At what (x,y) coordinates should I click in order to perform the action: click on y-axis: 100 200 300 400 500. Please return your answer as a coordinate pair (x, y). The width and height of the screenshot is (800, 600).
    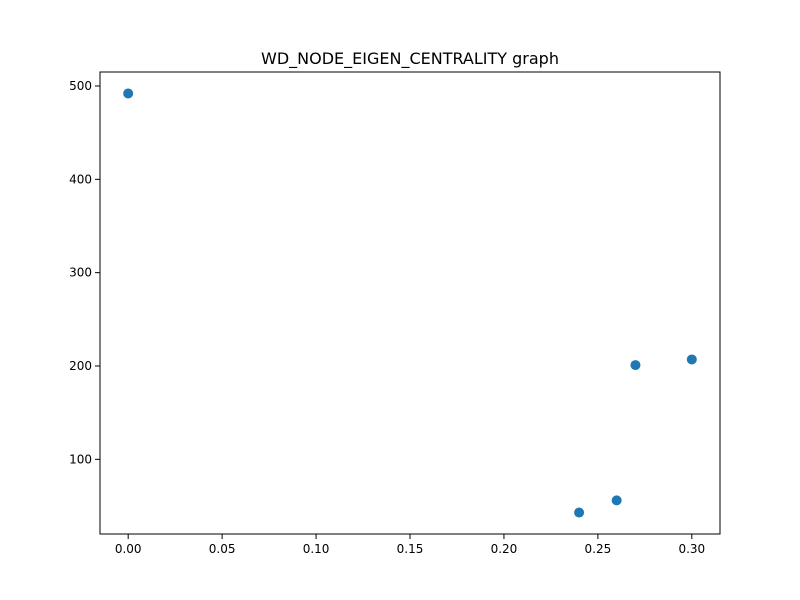
    Looking at the image, I should click on (84, 272).